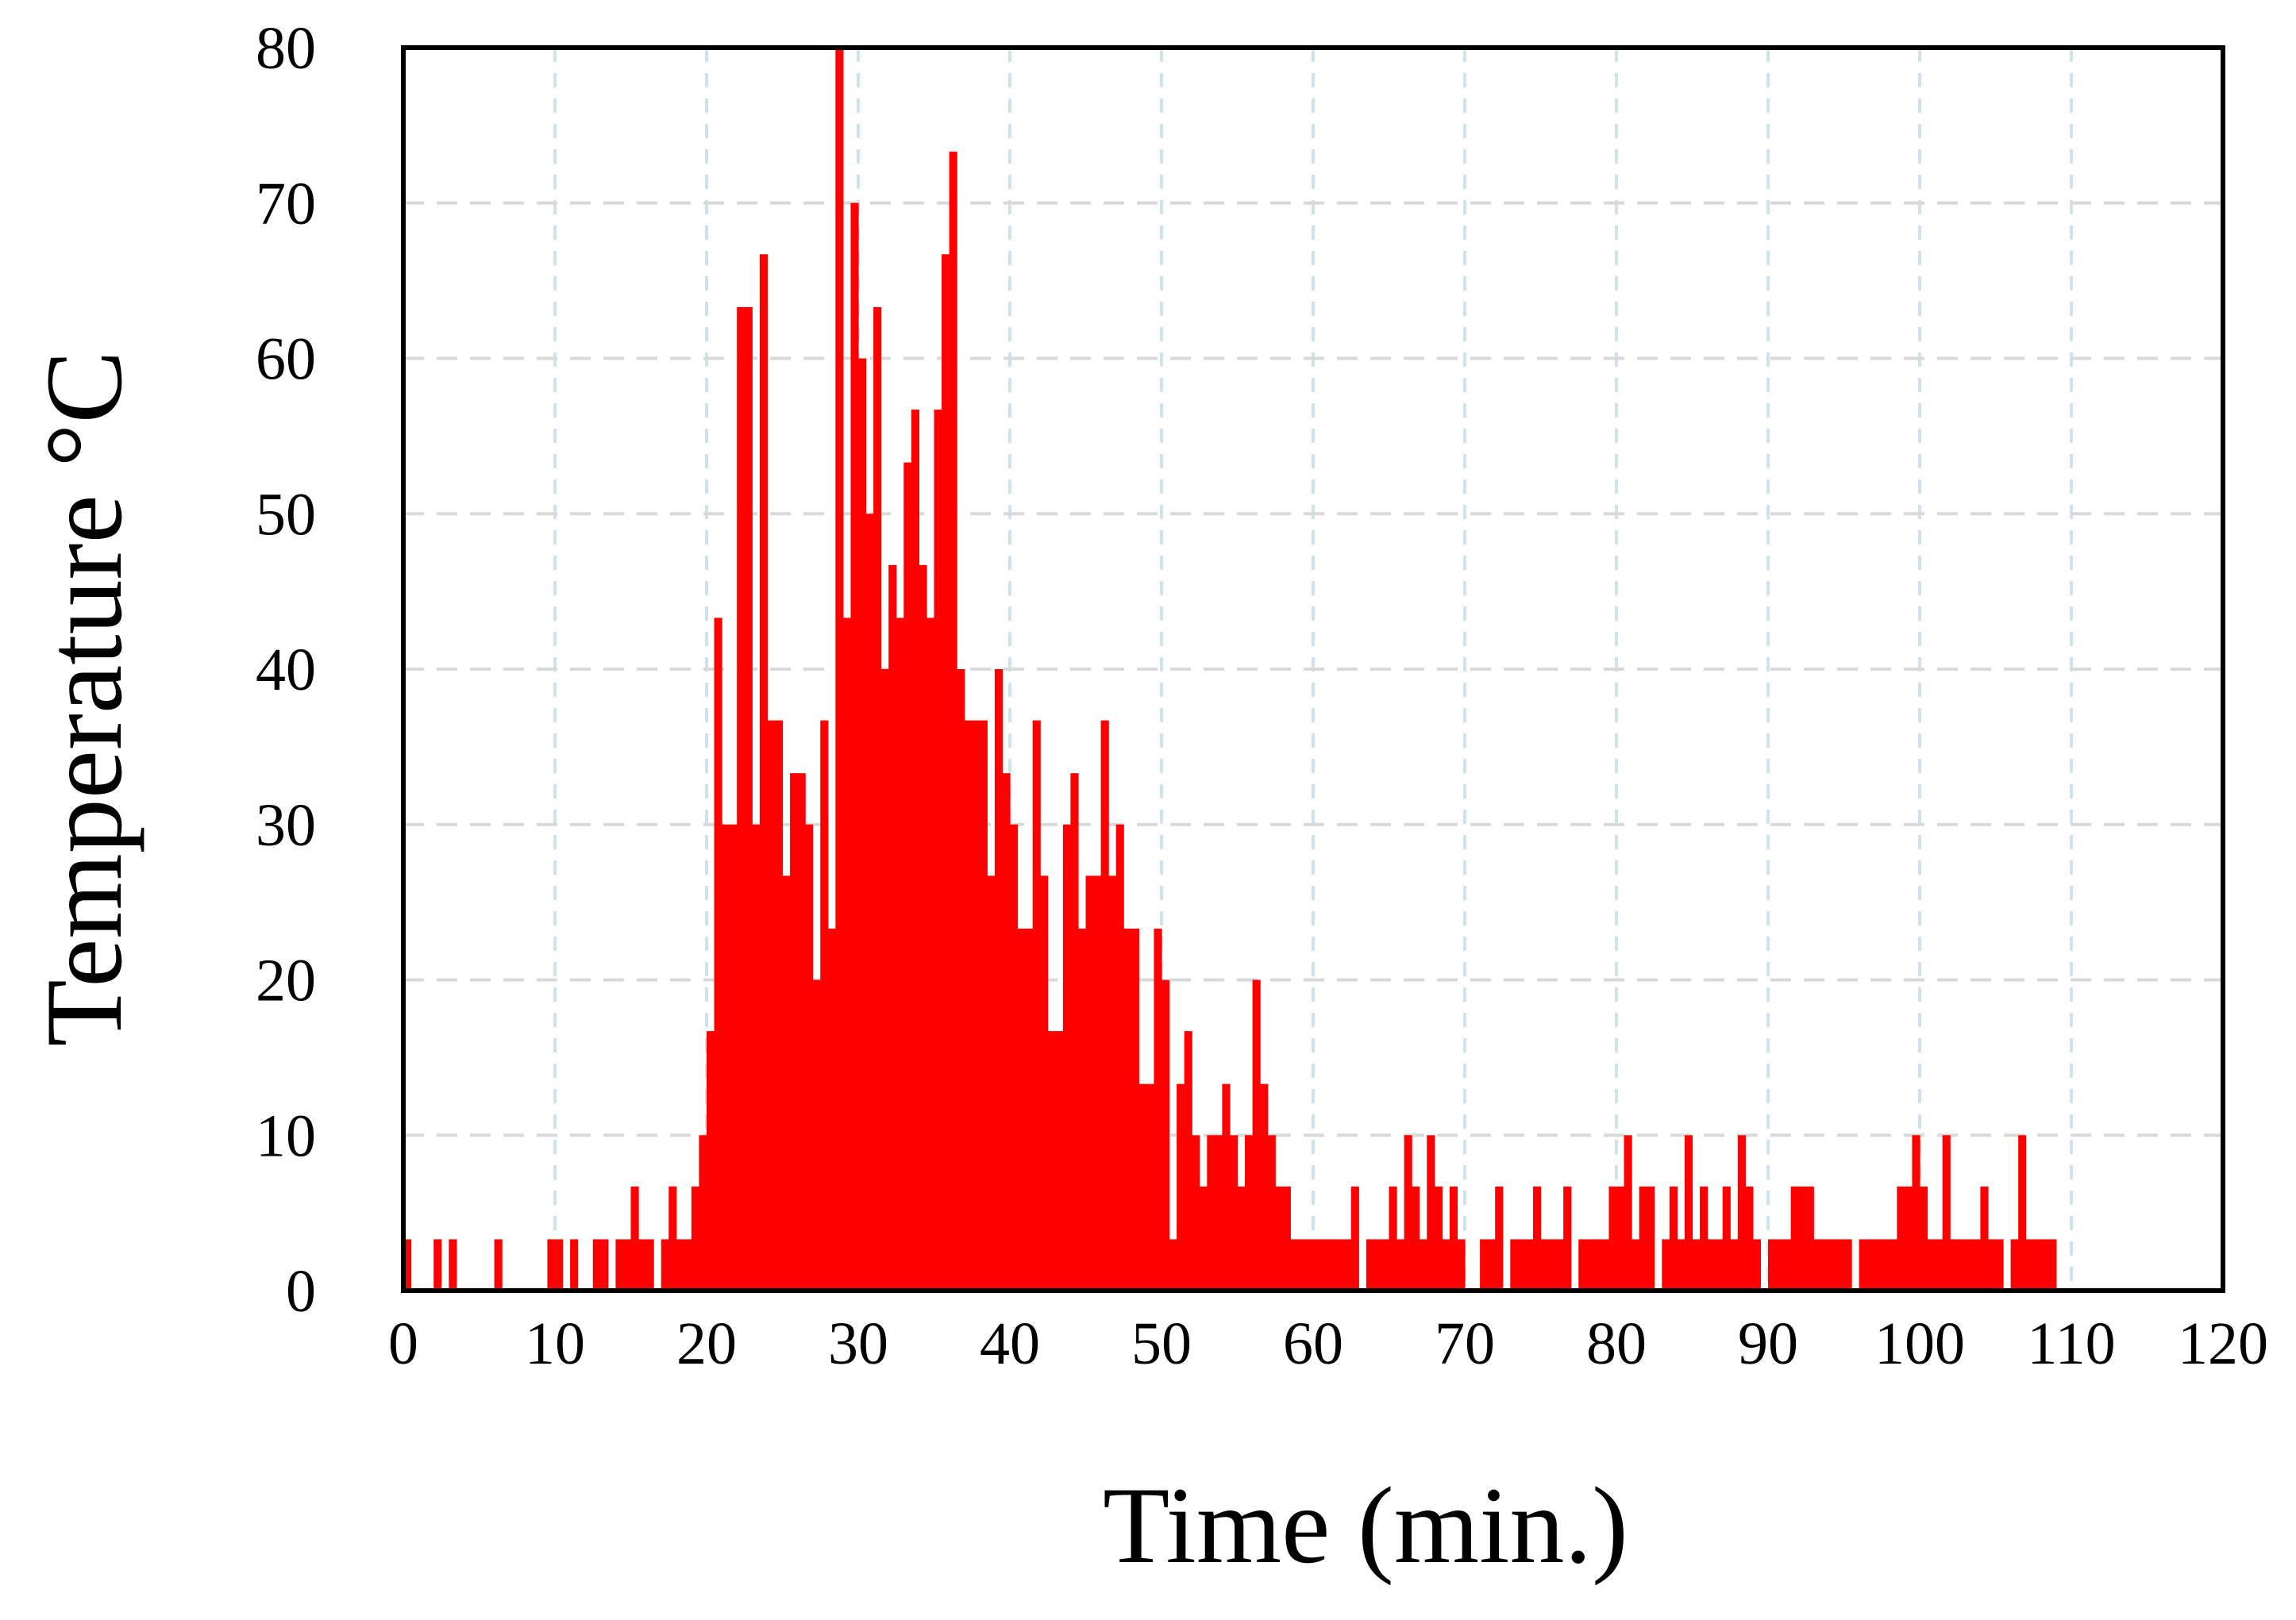 The width and height of the screenshot is (2296, 1620). Describe the element at coordinates (286, 981) in the screenshot. I see `y-tick-label: 20` at that location.